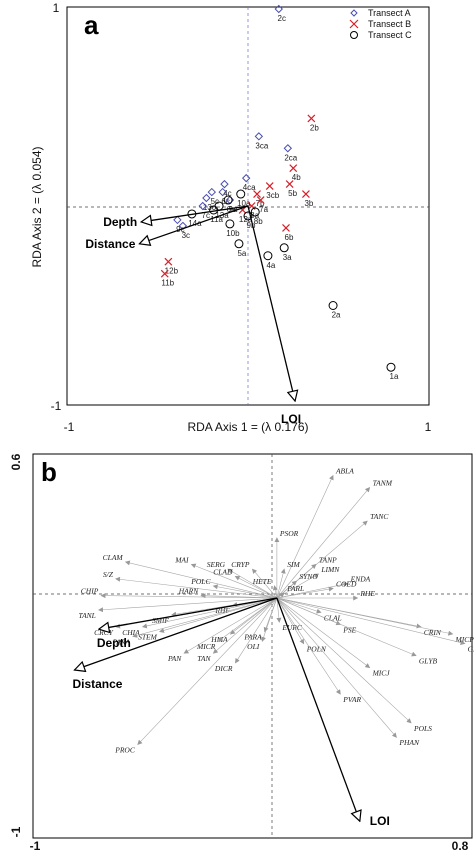 The width and height of the screenshot is (474, 851). I want to click on a-ytick-bottom: -1, so click(56, 406).